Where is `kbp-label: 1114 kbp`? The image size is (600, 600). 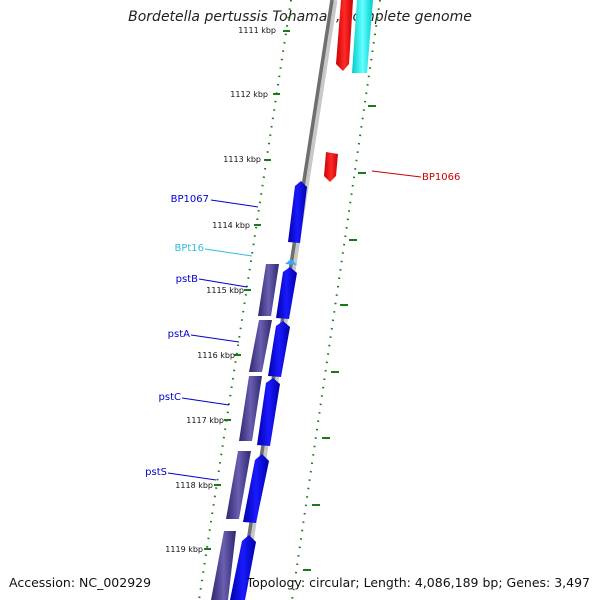 kbp-label: 1114 kbp is located at coordinates (231, 225).